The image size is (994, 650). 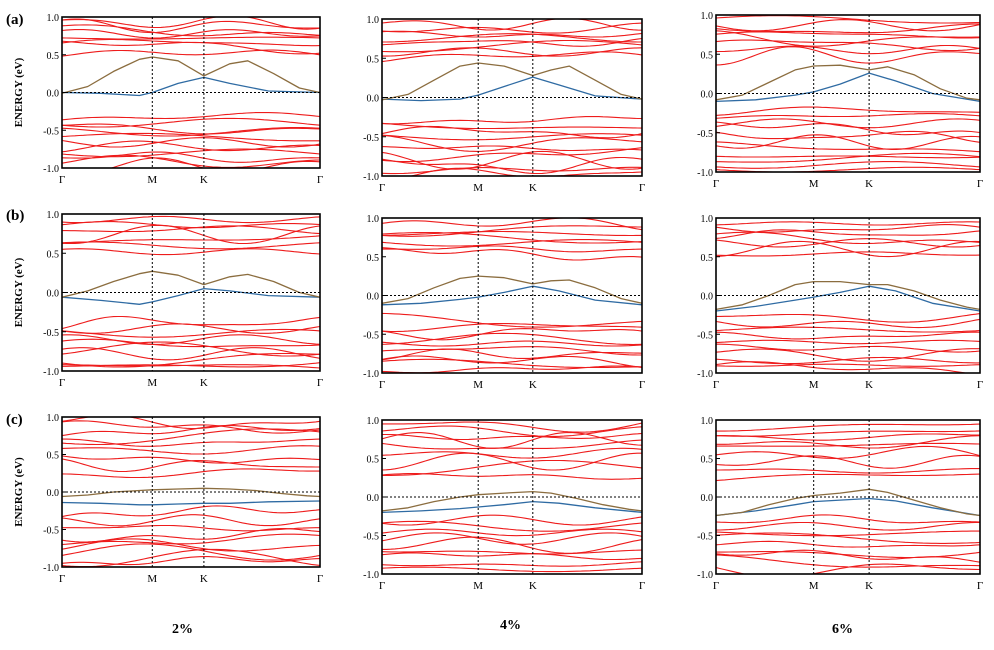 What do you see at coordinates (510, 625) in the screenshot?
I see `column-label-4pct: 4%` at bounding box center [510, 625].